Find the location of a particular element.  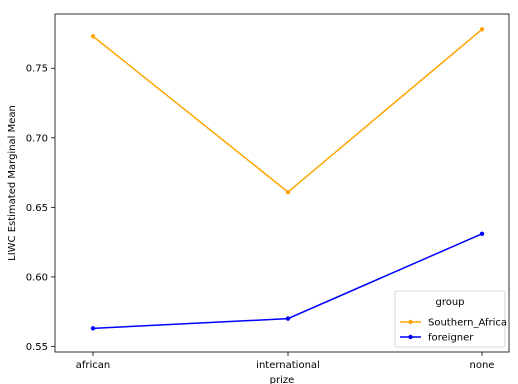

y-tick-label: 0.55 is located at coordinates (37, 347).